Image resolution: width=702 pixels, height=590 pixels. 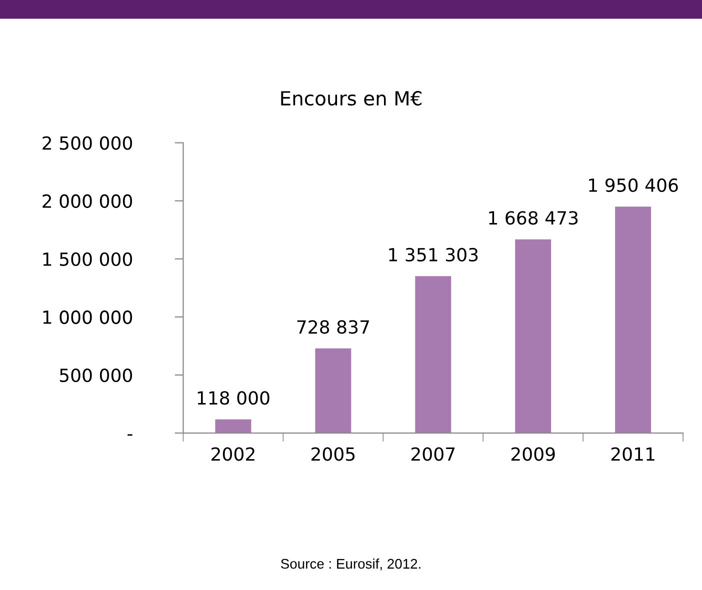 I want to click on x-tick-label: 2011, so click(x=632, y=454).